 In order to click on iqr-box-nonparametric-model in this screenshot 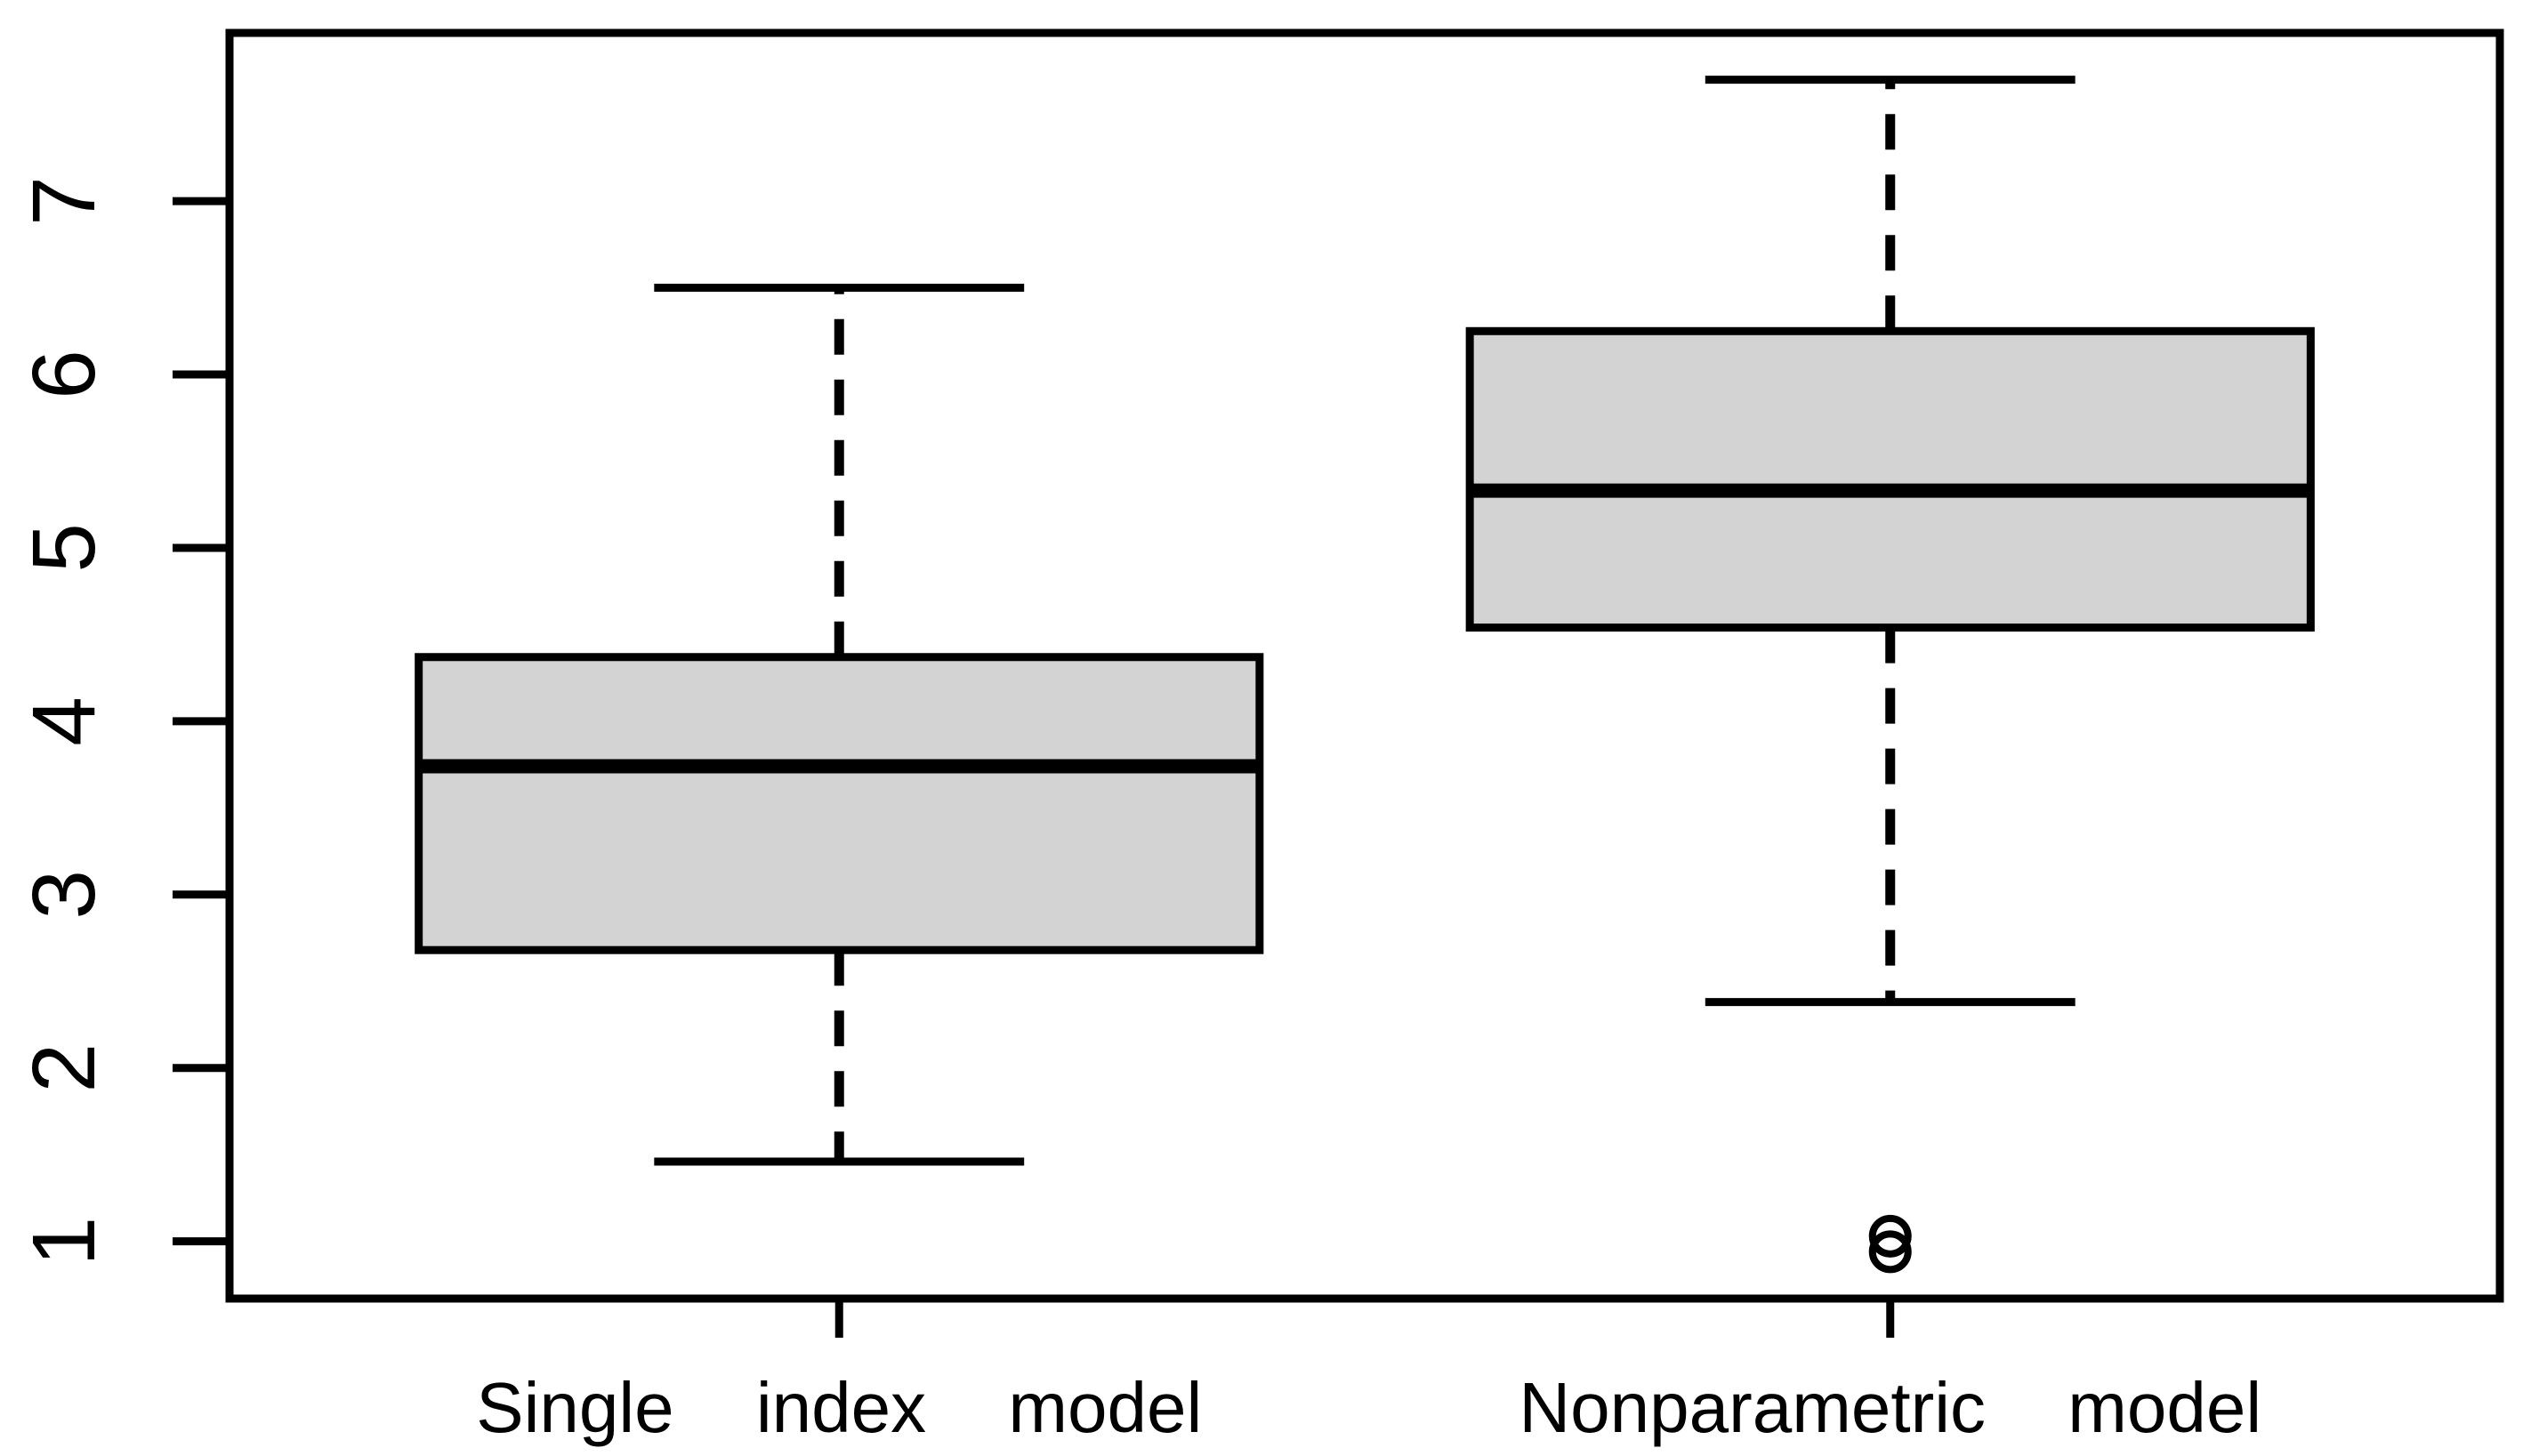, I will do `click(1890, 479)`.